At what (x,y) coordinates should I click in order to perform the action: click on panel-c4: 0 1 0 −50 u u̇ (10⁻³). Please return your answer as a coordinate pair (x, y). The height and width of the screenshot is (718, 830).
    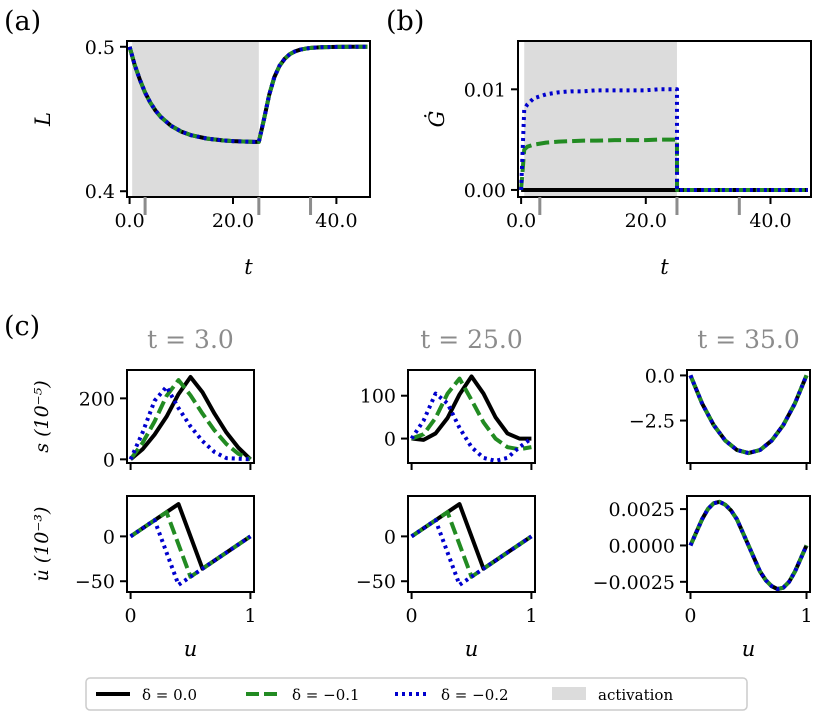
    Looking at the image, I should click on (143, 578).